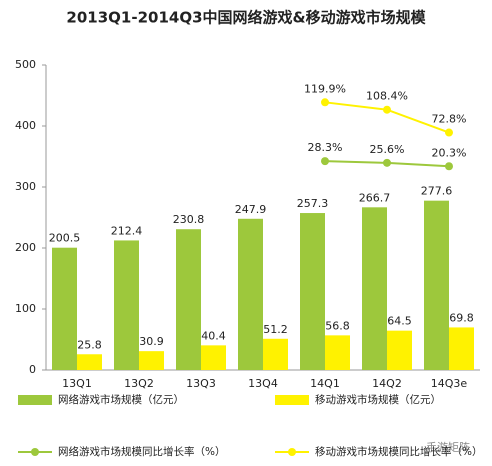  Describe the element at coordinates (25, 186) in the screenshot. I see `y-tick-label: 300` at that location.